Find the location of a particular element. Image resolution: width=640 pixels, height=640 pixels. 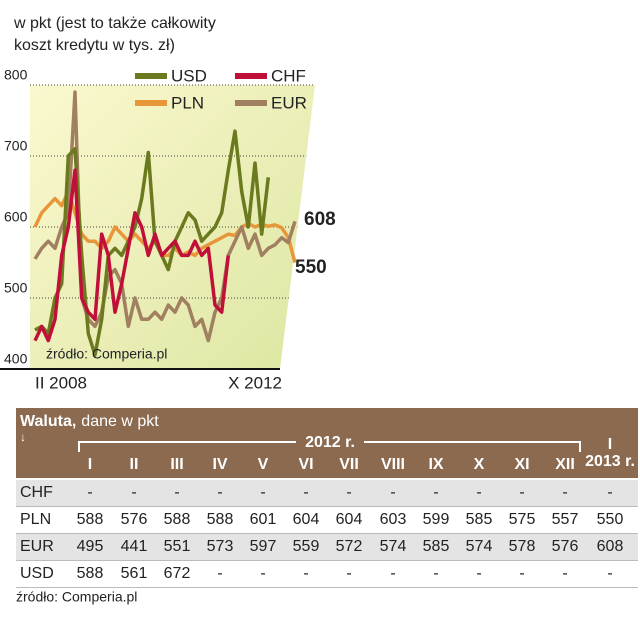

cell: 575 is located at coordinates (522, 519).